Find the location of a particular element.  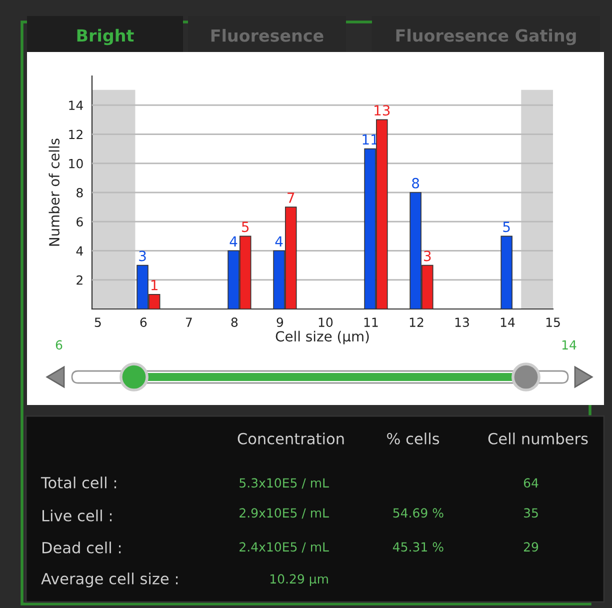

x-tick-label: 7 is located at coordinates (189, 322).